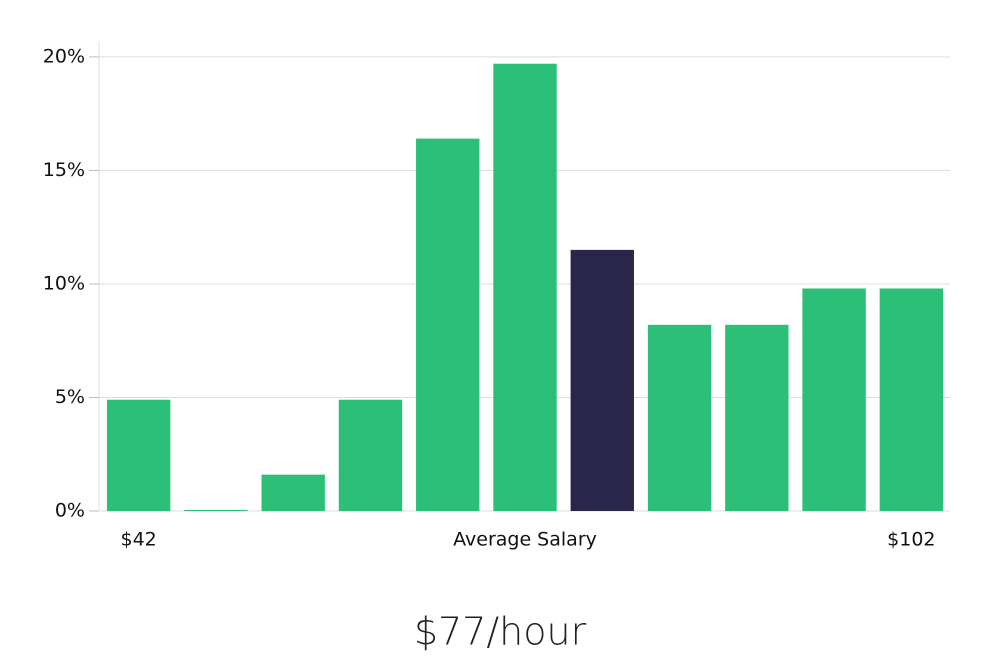 The height and width of the screenshot is (660, 1000). I want to click on x-tick-label: $42, so click(139, 540).